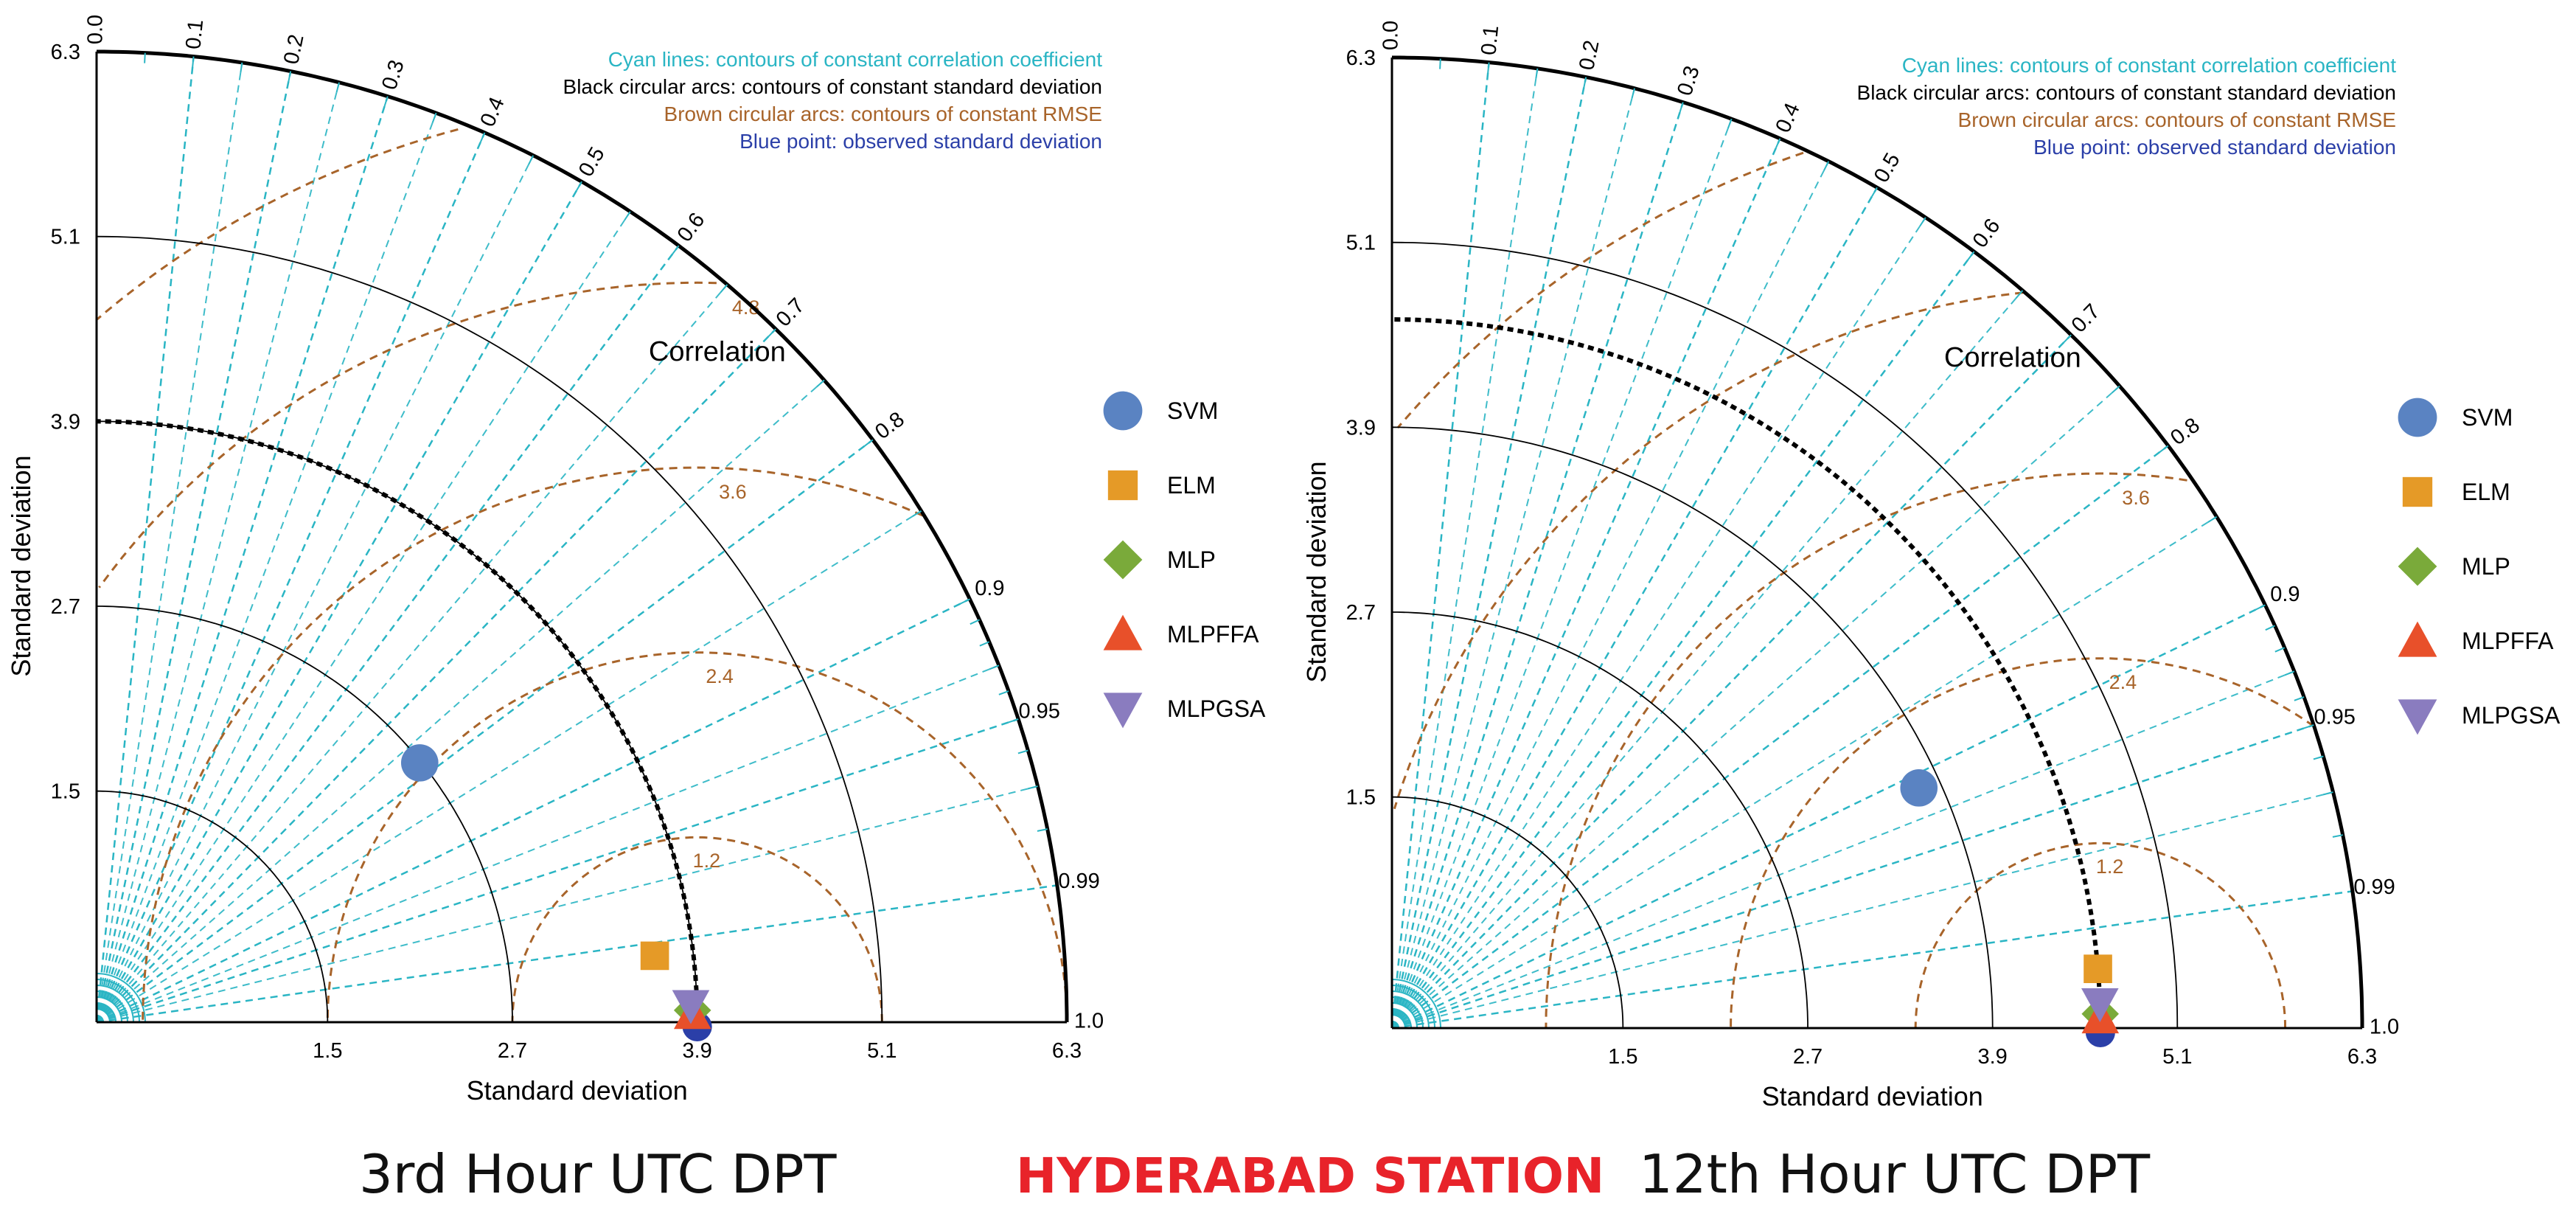 The height and width of the screenshot is (1225, 2576). What do you see at coordinates (420, 763) in the screenshot?
I see `left-svm-marker` at bounding box center [420, 763].